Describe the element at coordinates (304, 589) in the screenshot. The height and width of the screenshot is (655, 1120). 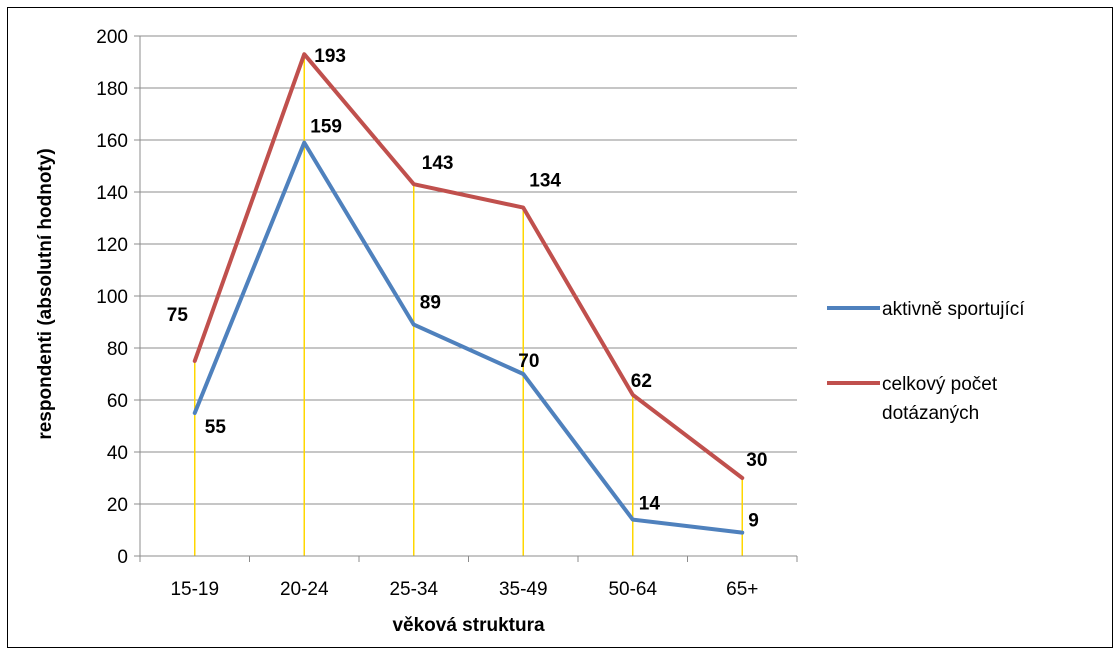
I see `x-tick-label: 20-24` at that location.